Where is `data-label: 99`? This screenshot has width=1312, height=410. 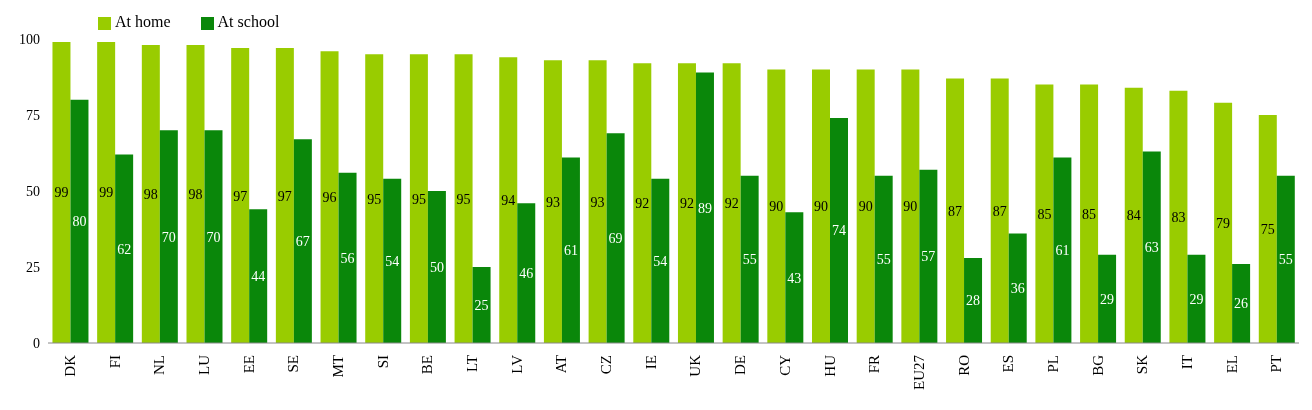 data-label: 99 is located at coordinates (61, 193).